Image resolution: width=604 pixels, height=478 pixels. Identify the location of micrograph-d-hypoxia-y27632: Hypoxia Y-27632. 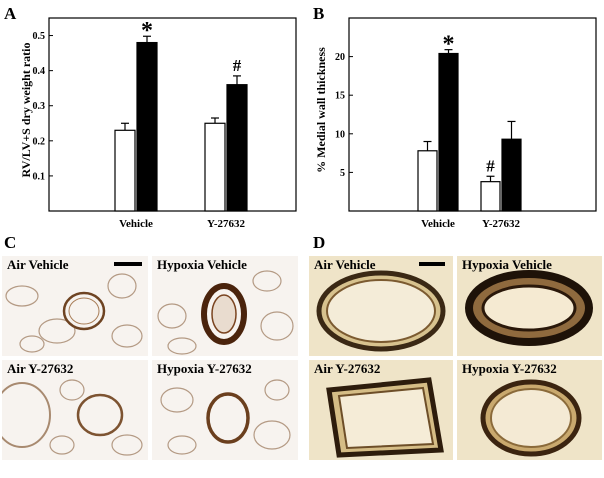
(529, 410).